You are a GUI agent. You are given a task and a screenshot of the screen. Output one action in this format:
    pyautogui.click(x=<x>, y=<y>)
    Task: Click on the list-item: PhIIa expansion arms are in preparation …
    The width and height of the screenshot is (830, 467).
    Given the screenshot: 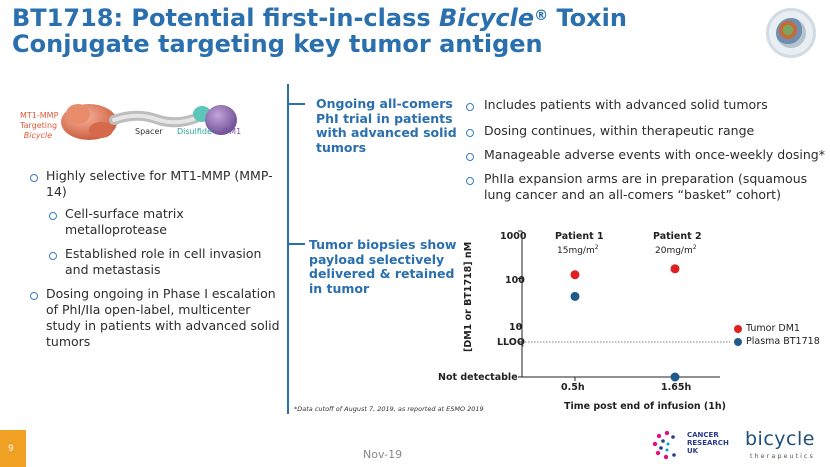 What is the action you would take?
    pyautogui.click(x=646, y=186)
    